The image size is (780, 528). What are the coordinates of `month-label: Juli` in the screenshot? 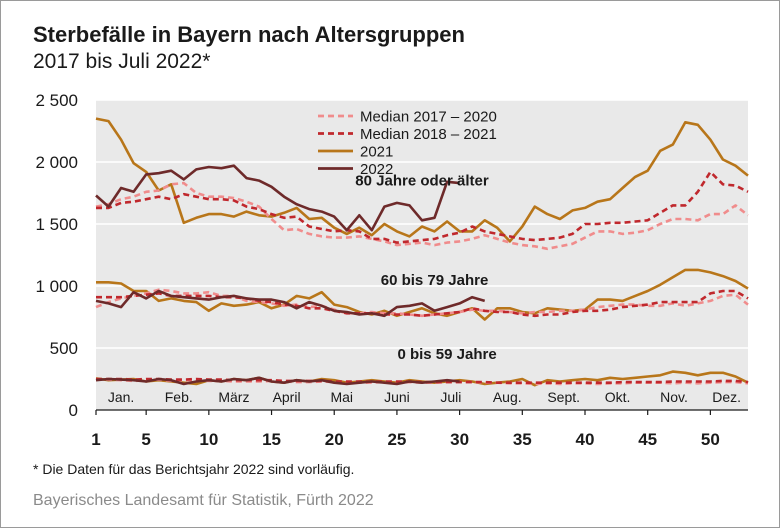 It's located at (450, 397).